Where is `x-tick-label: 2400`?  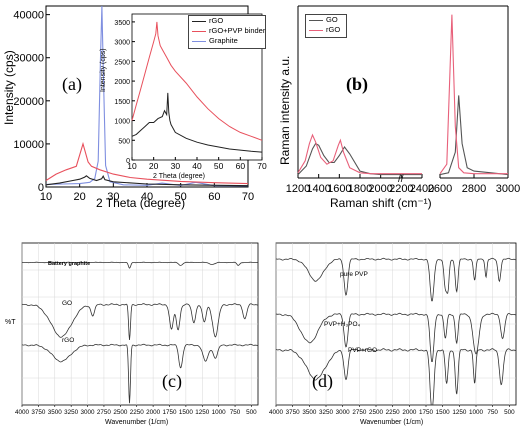 x-tick-label: 2400 is located at coordinates (422, 189).